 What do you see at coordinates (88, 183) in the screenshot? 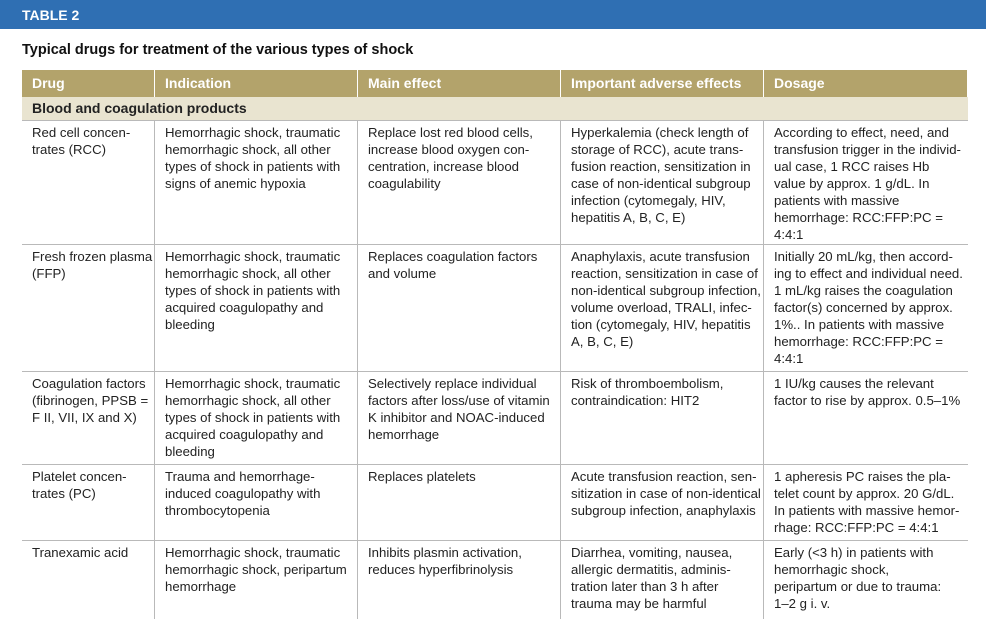
I see `table-cell: Red cell concen-trates (RCC)` at bounding box center [88, 183].